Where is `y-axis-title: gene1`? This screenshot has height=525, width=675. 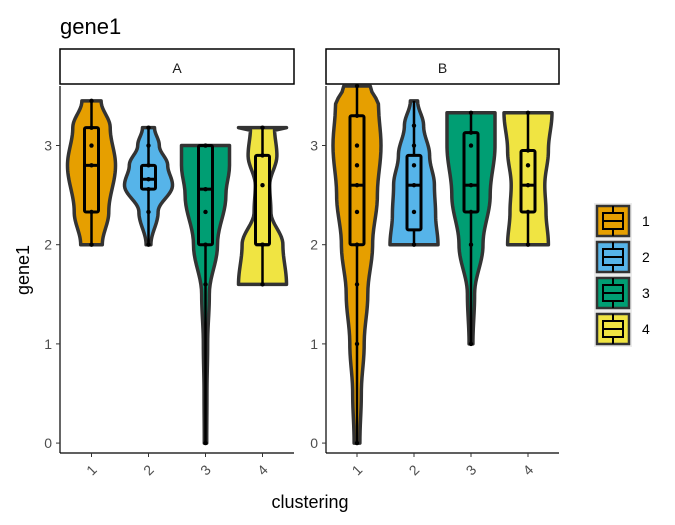 y-axis-title: gene1 is located at coordinates (23, 270).